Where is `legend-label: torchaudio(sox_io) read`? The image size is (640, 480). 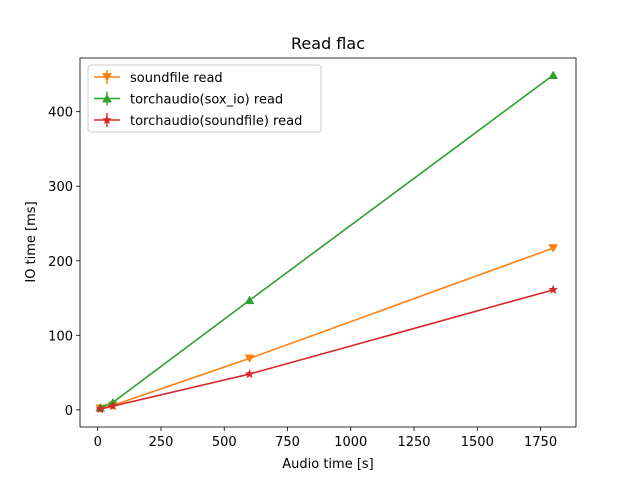
legend-label: torchaudio(sox_io) read is located at coordinates (206, 100).